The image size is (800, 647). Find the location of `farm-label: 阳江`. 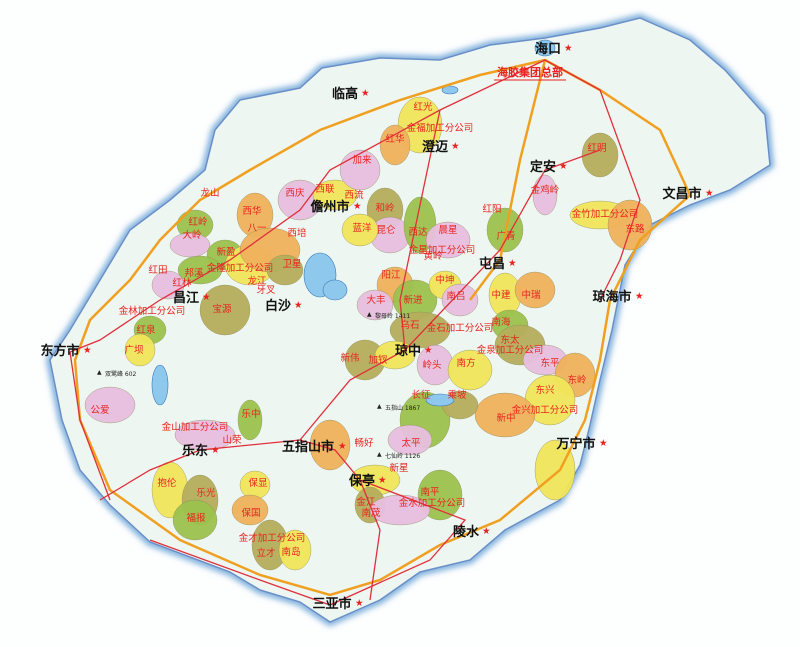

farm-label: 阳江 is located at coordinates (391, 275).